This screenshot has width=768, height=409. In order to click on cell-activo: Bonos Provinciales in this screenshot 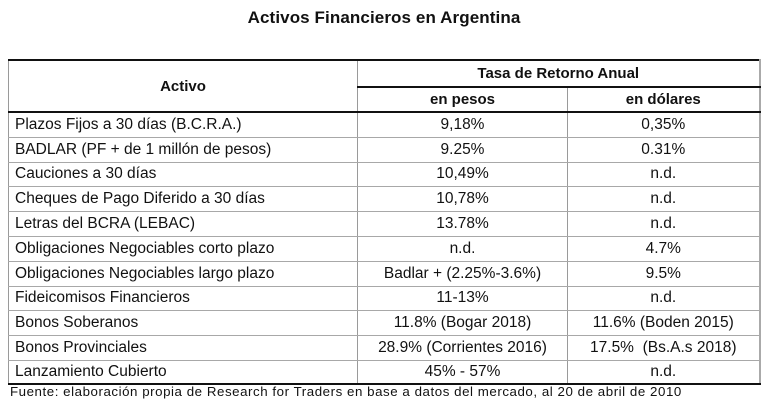, I will do `click(183, 348)`.